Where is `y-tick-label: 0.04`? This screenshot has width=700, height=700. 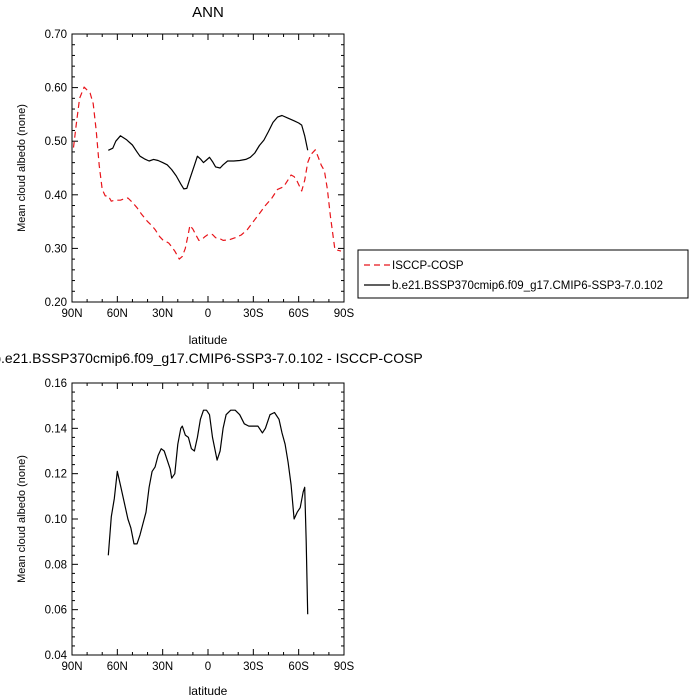 y-tick-label: 0.04 is located at coordinates (56, 656).